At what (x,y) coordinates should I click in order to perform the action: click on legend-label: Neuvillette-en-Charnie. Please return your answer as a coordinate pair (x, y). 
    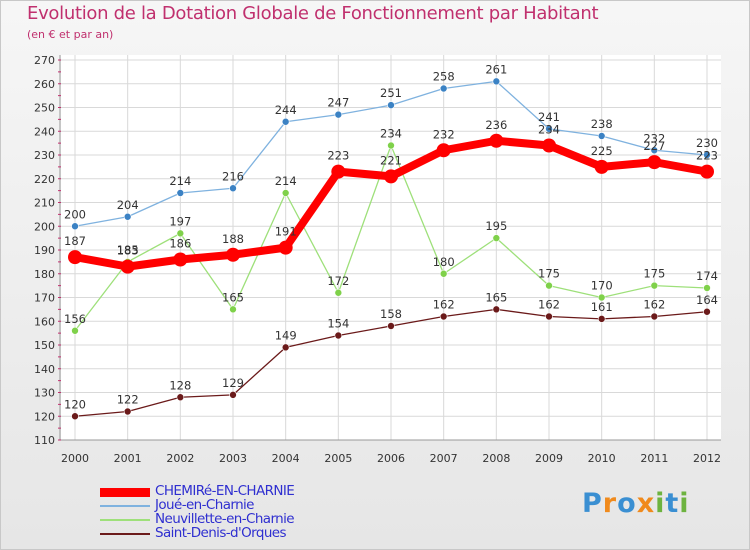
    Looking at the image, I should click on (225, 519).